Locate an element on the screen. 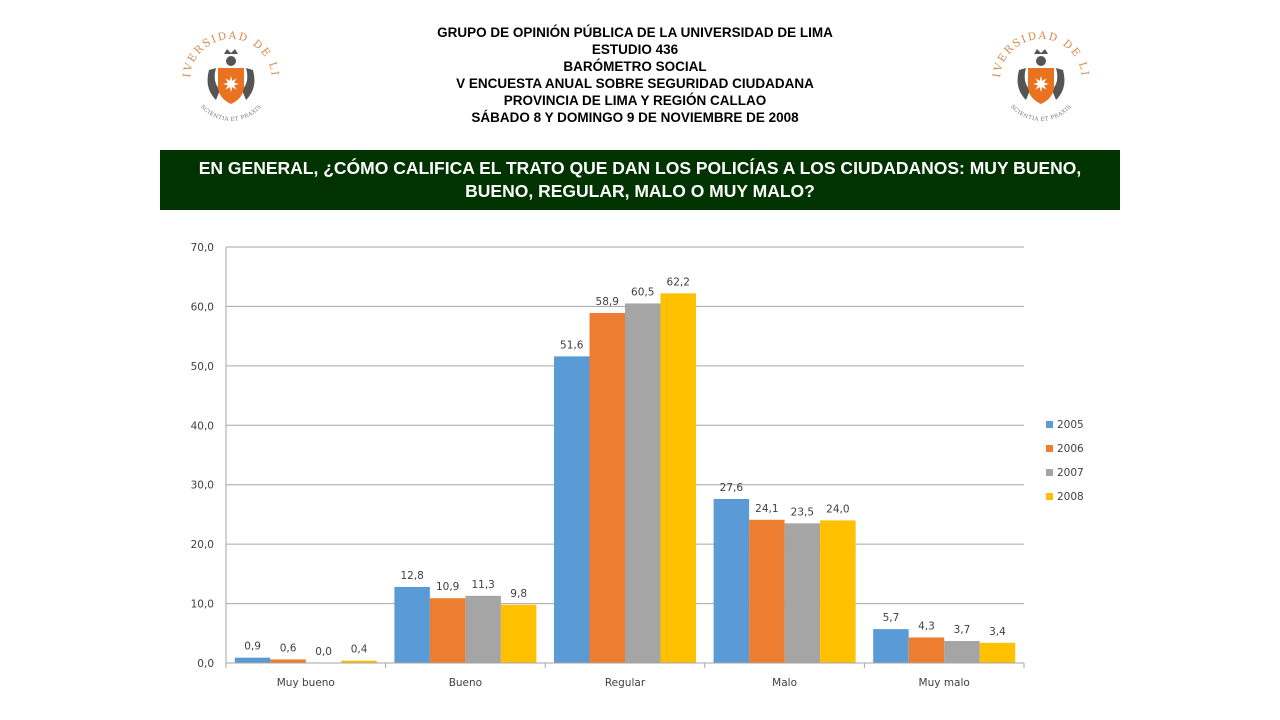 This screenshot has height=720, width=1280. data-label: 10,9 is located at coordinates (447, 587).